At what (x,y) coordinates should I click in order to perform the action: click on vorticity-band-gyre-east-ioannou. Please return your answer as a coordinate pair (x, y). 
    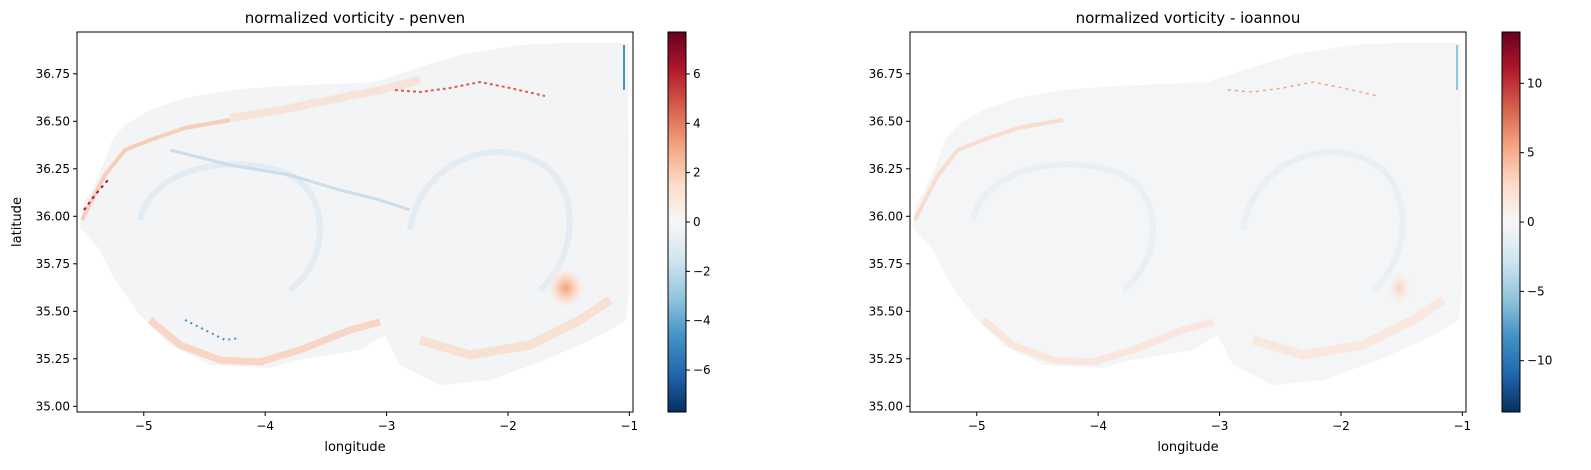
    Looking at the image, I should click on (1323, 221).